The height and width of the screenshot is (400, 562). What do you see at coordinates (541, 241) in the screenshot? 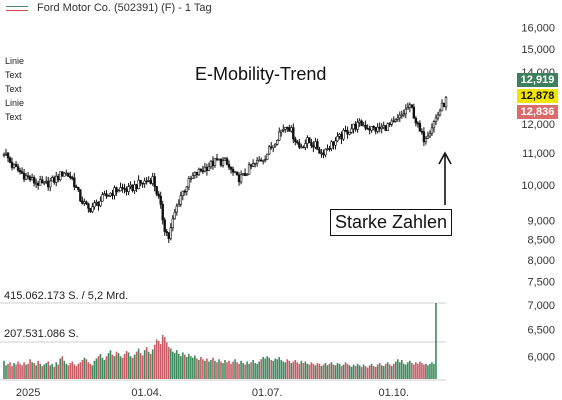
I see `y-tick-label: 8,500` at bounding box center [541, 241].